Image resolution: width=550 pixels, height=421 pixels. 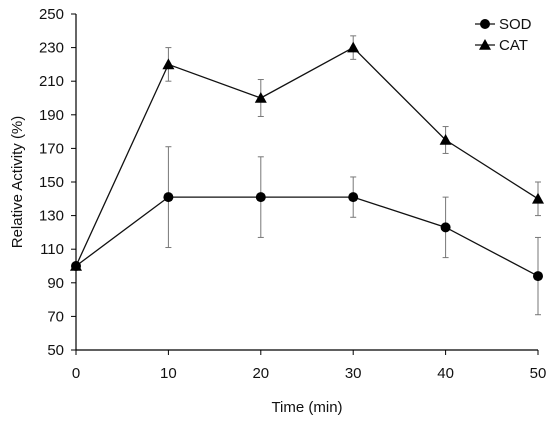 What do you see at coordinates (17, 182) in the screenshot?
I see `y-axis-title: Relative Activity (%)` at bounding box center [17, 182].